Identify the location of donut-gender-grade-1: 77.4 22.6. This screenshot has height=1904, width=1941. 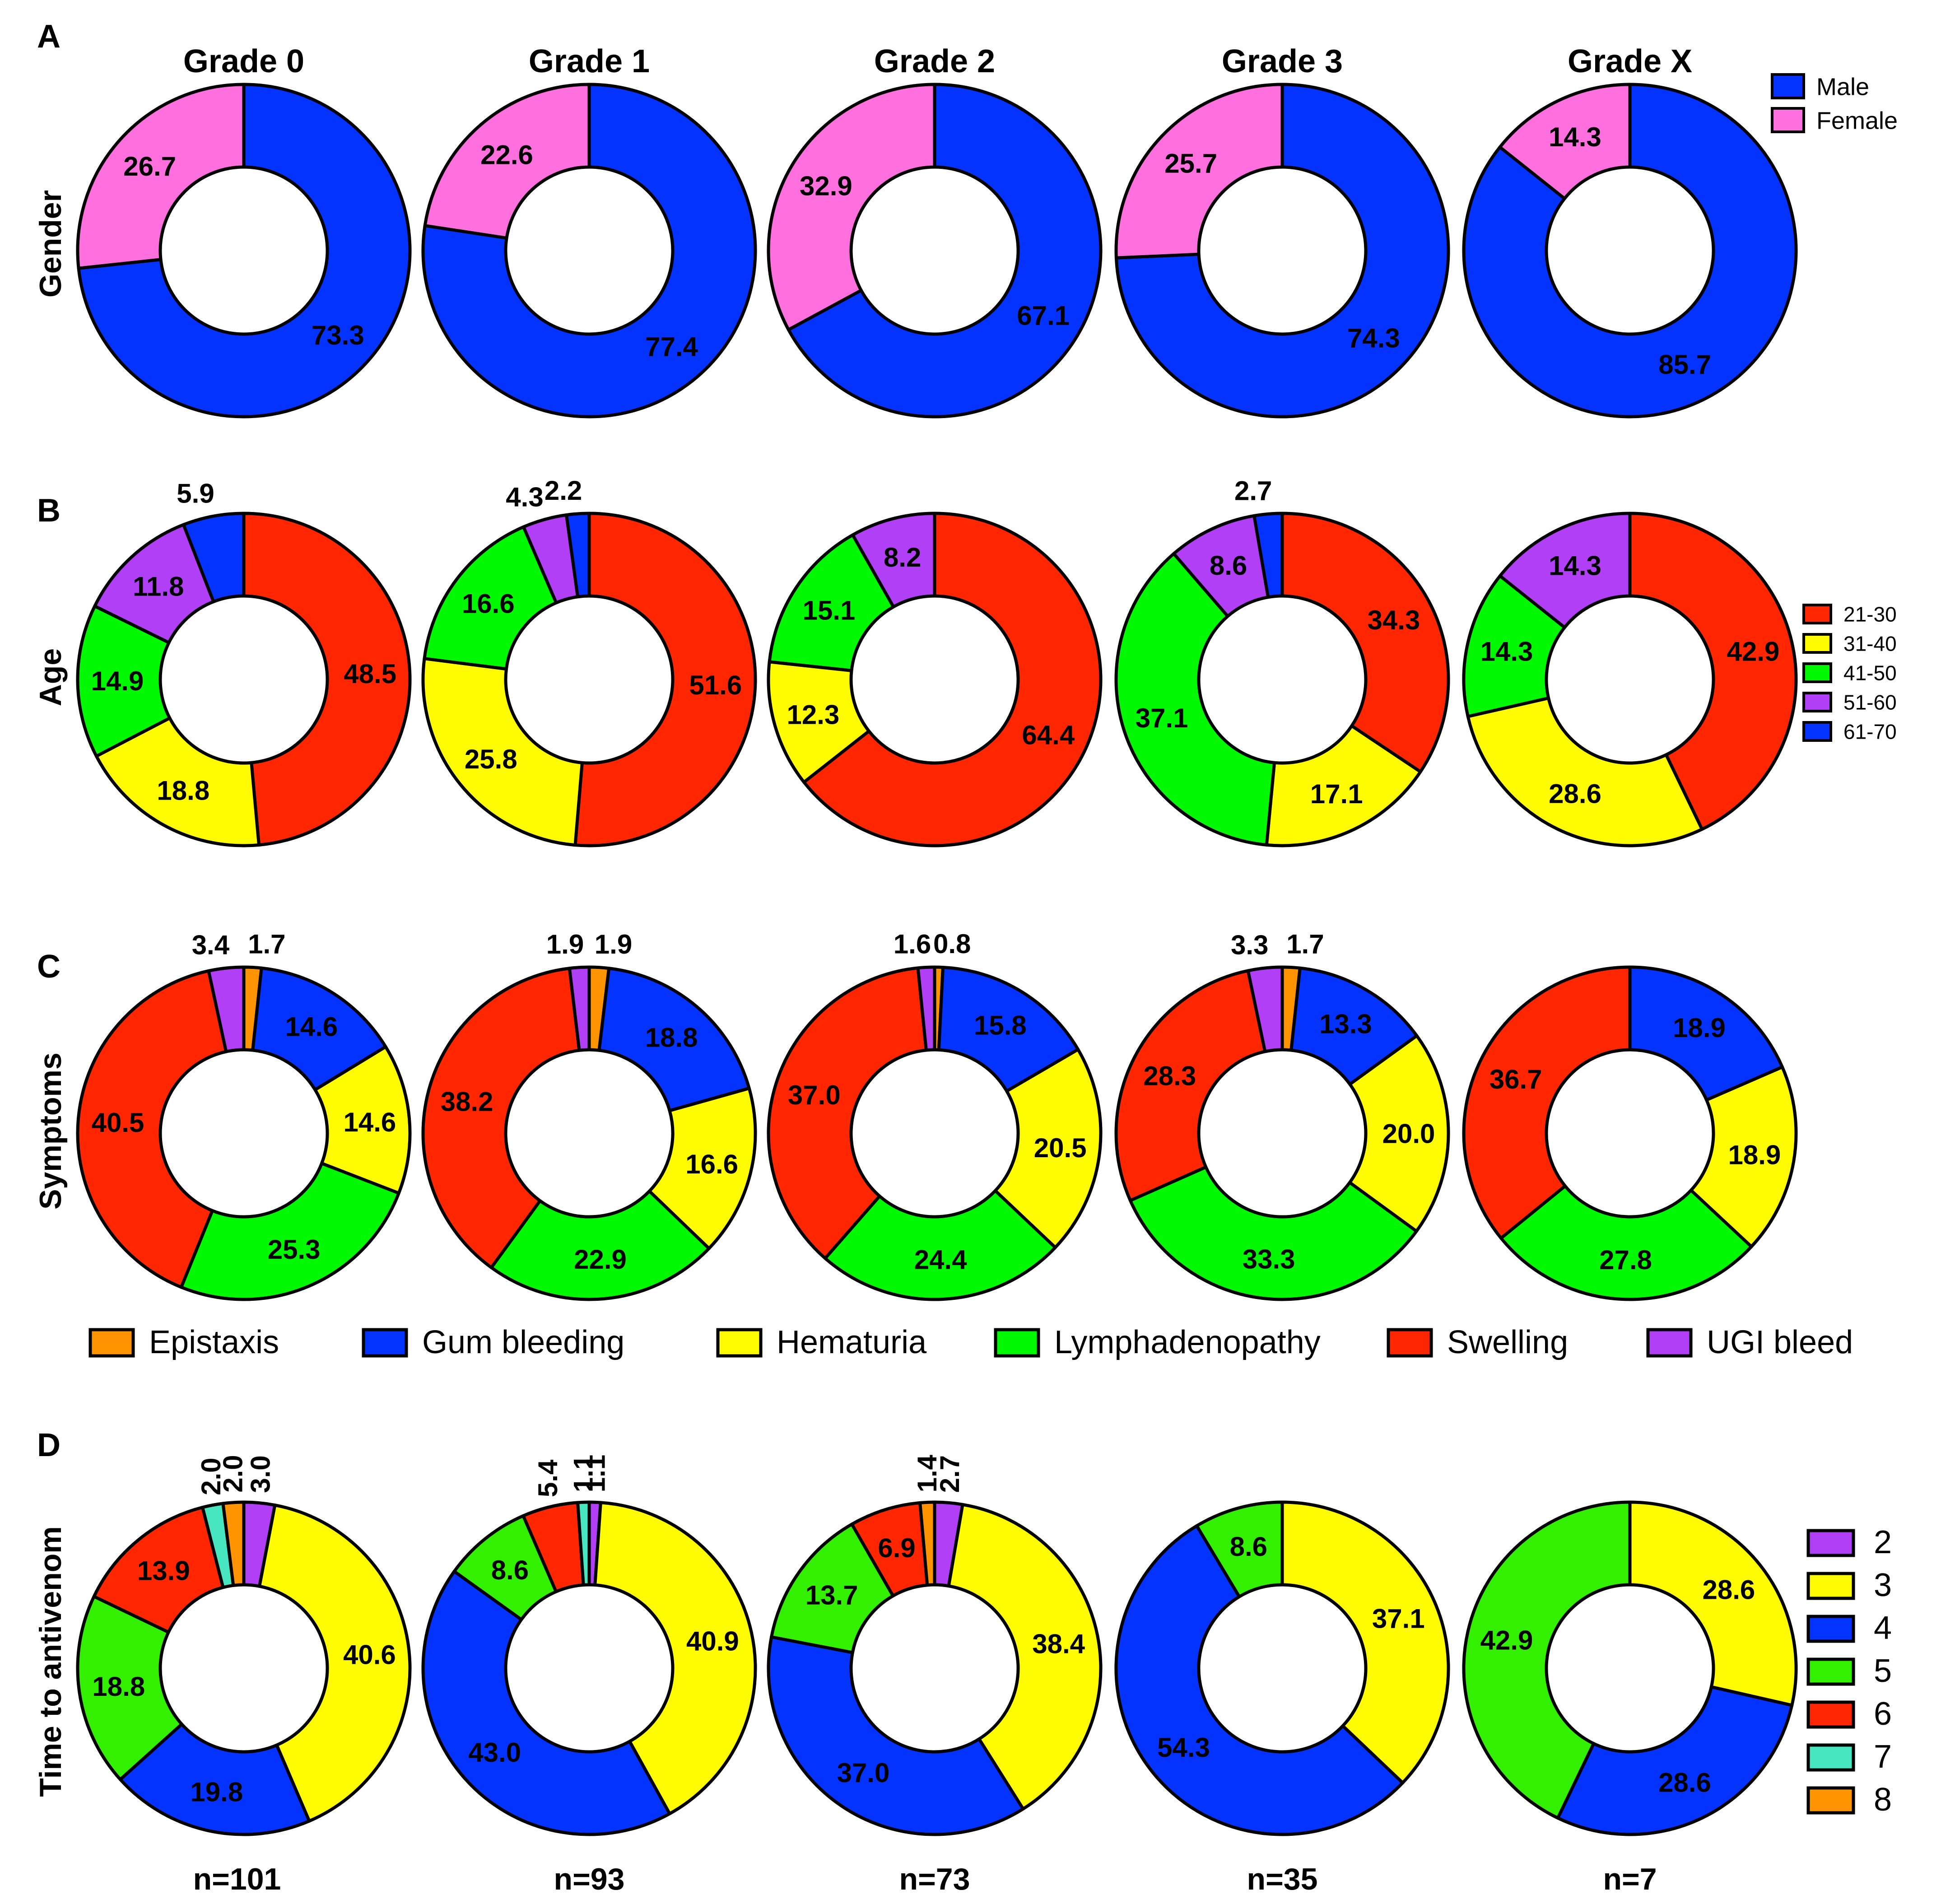
(589, 251).